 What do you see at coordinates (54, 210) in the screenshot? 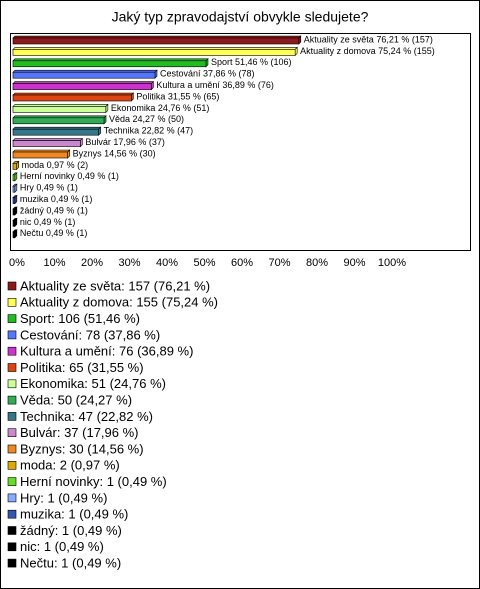
I see `data-label: žádný 0,49 % (1)` at bounding box center [54, 210].